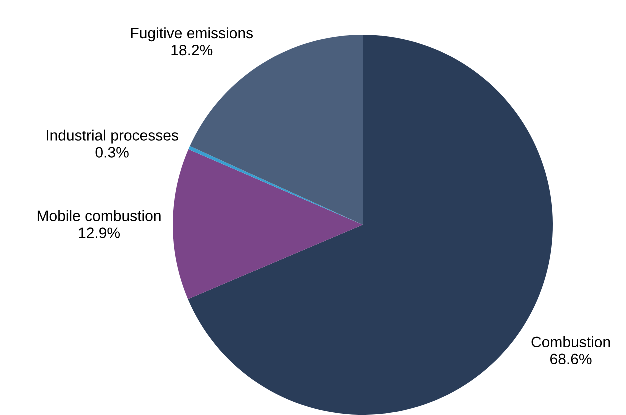 Image resolution: width=626 pixels, height=415 pixels. What do you see at coordinates (192, 35) in the screenshot?
I see `slice-label: Fugitive emissions` at bounding box center [192, 35].